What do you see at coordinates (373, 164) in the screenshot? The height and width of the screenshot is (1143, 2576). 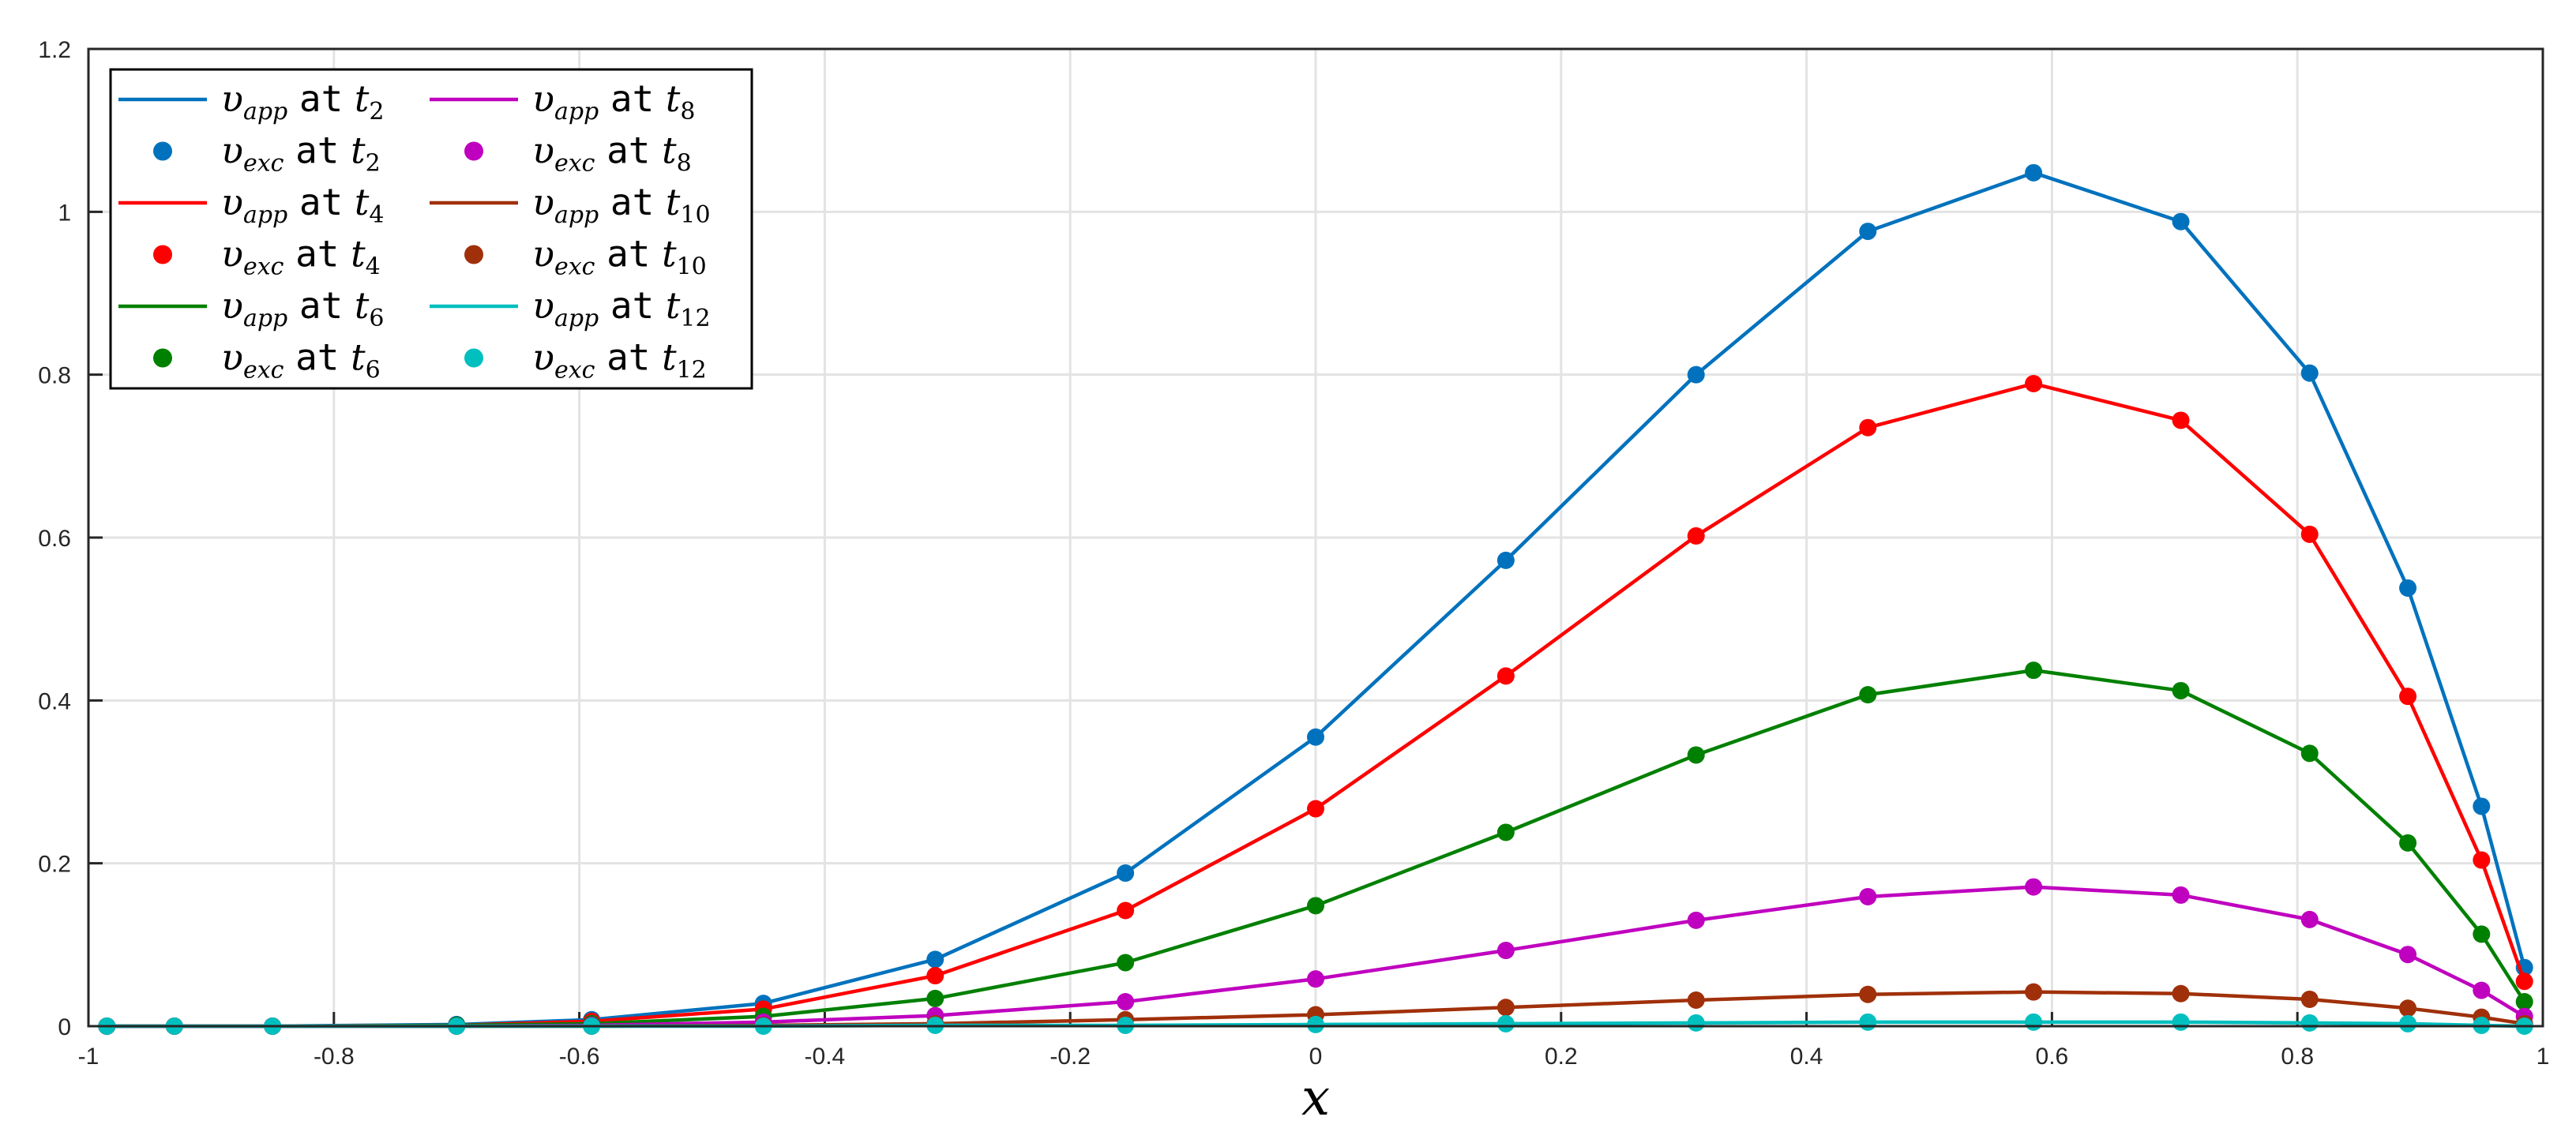 I see `legend-label-t-sub: 2` at bounding box center [373, 164].